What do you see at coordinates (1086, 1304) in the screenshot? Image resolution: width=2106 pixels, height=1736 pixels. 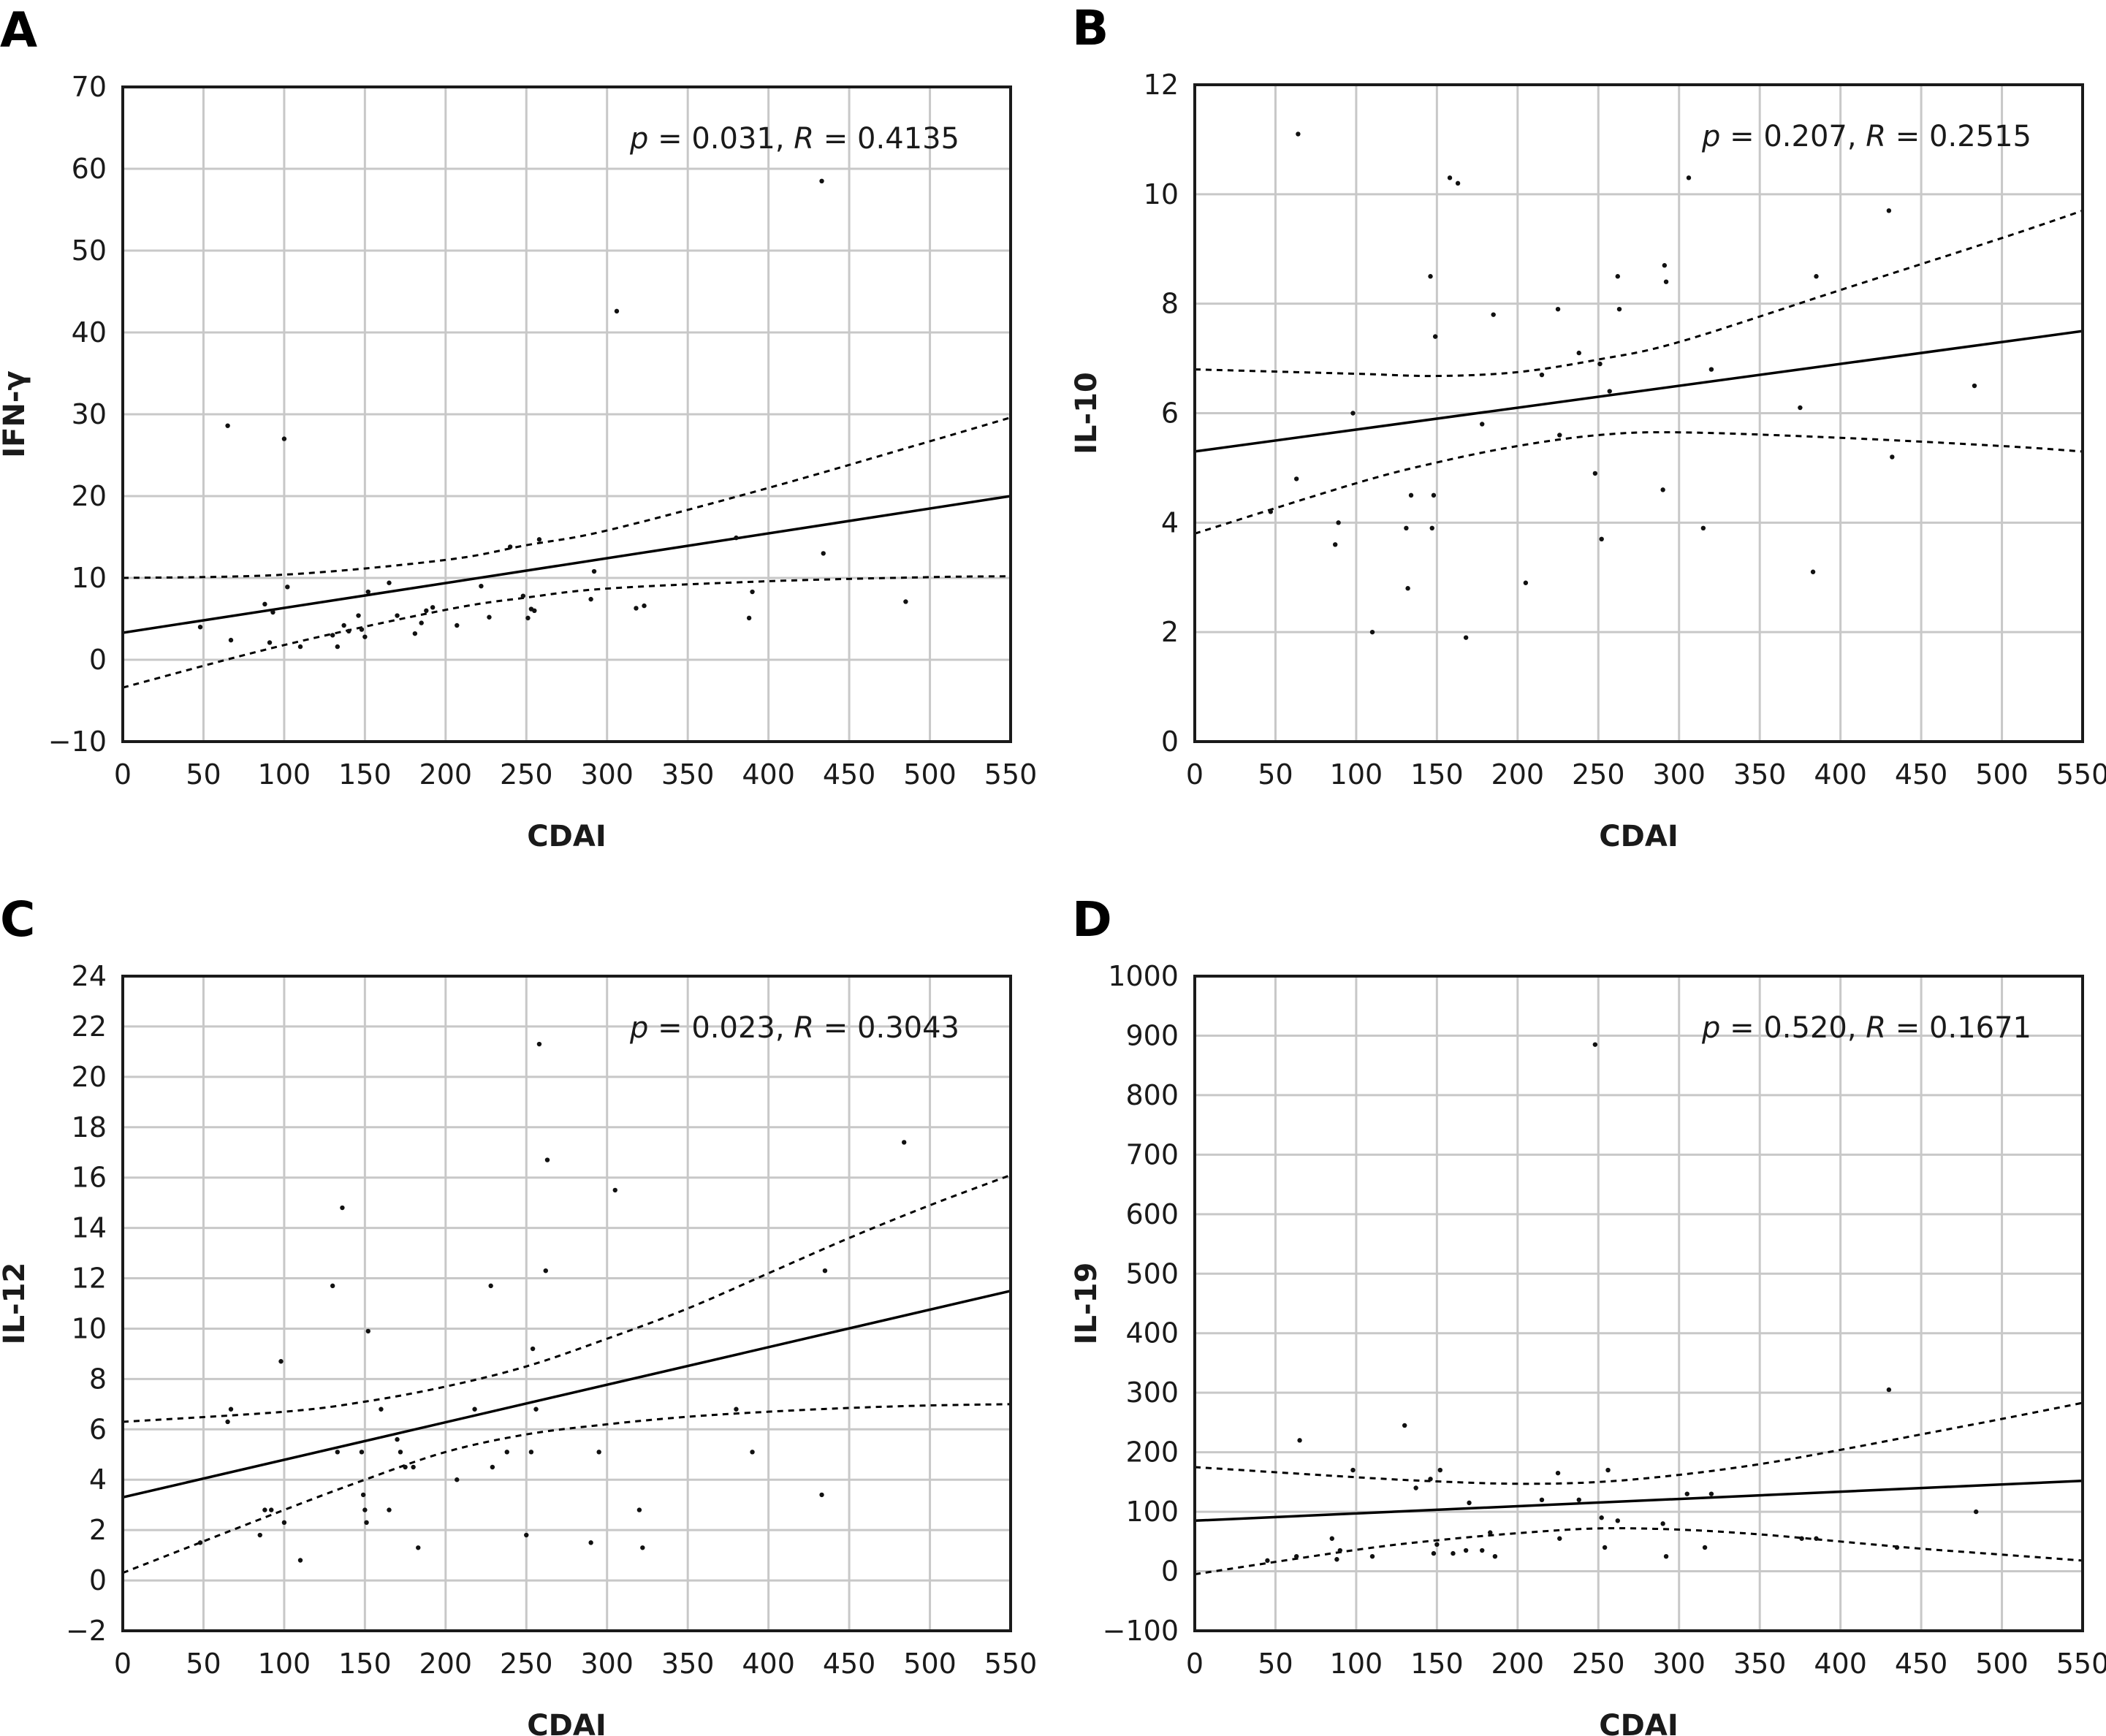 I see `y-axis-title: IL-19` at bounding box center [1086, 1304].